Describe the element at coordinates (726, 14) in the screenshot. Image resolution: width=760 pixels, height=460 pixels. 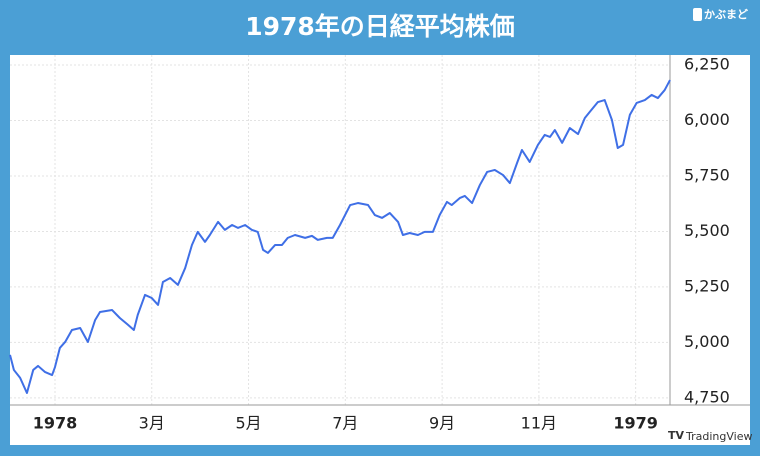
I see `brand: かぶまど` at that location.